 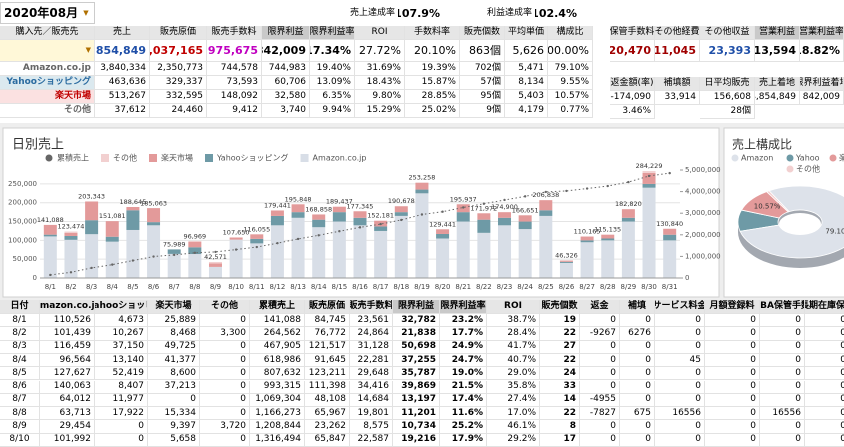 I want to click on table-value: 10,267, so click(x=121, y=334).